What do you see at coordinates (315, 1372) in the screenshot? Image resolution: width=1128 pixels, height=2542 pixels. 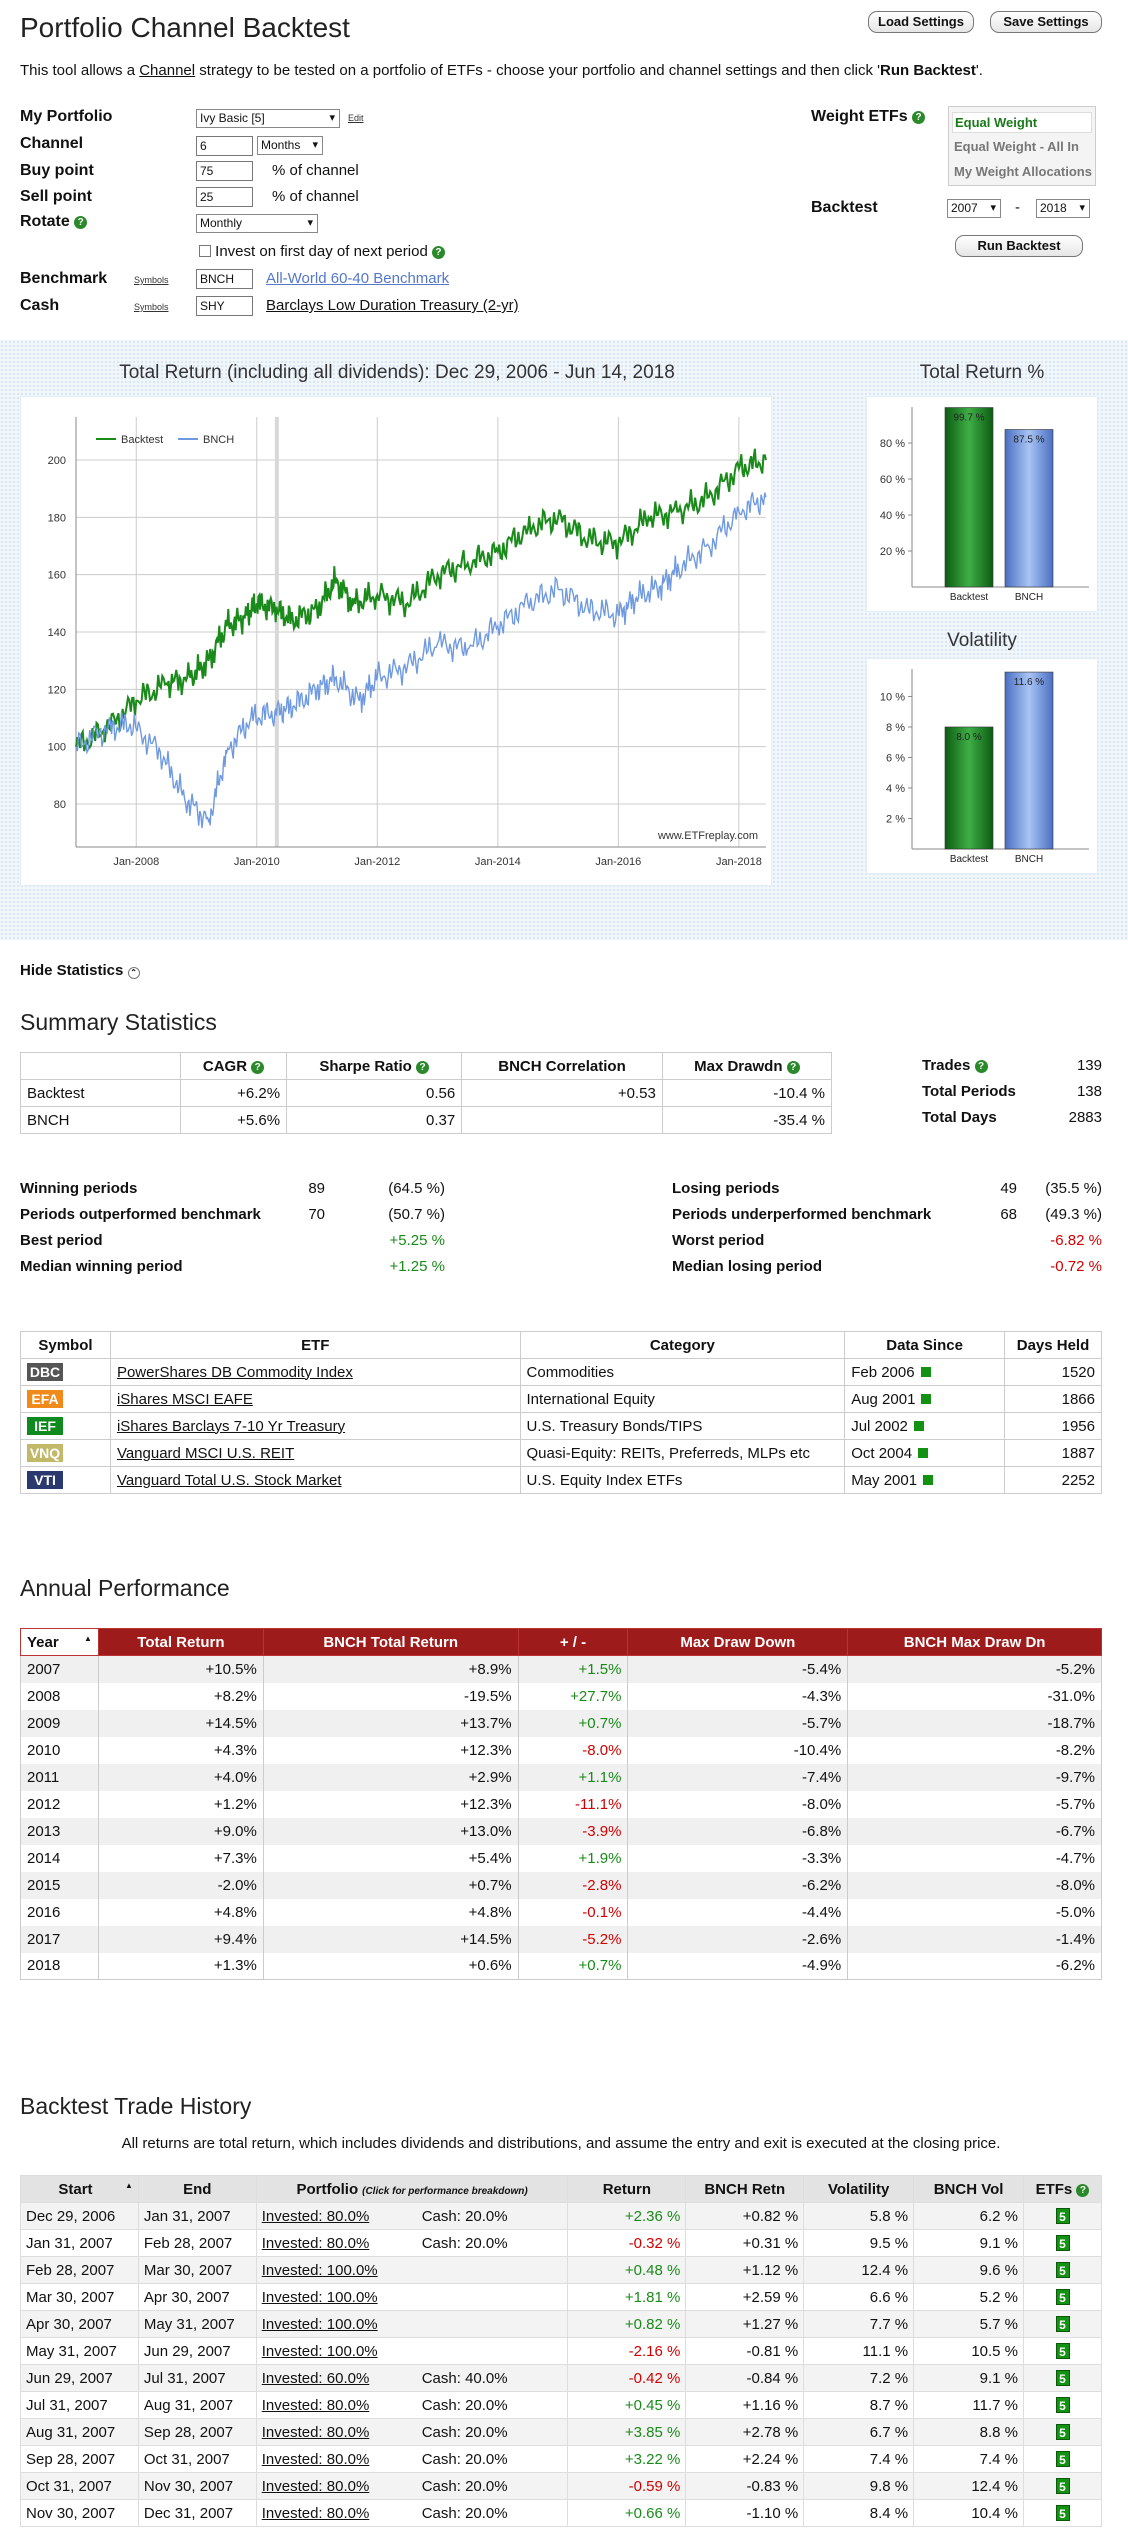 I see `etf-name-link: PowerShares DB Commodity Index` at bounding box center [315, 1372].